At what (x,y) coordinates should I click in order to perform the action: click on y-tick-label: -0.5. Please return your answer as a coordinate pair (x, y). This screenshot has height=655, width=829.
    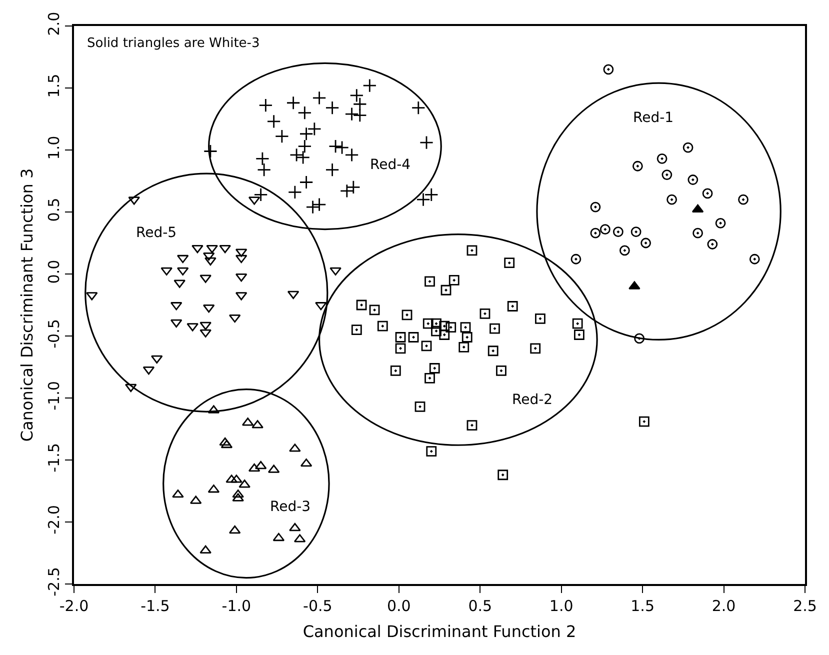
    Looking at the image, I should click on (54, 333).